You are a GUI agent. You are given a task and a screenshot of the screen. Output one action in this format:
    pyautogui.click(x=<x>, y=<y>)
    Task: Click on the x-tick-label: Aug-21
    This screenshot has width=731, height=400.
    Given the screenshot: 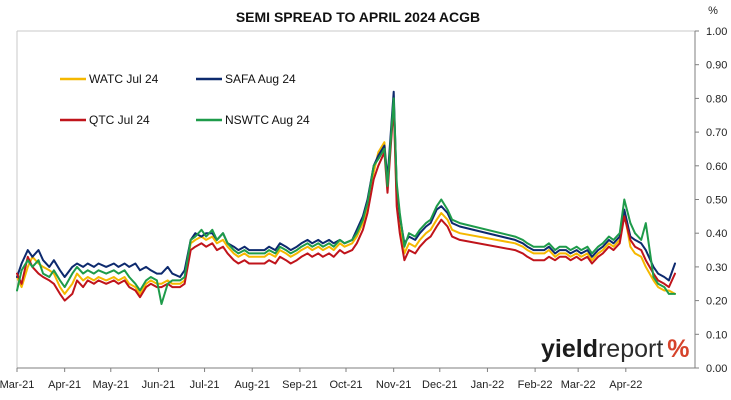 What is the action you would take?
    pyautogui.click(x=251, y=385)
    